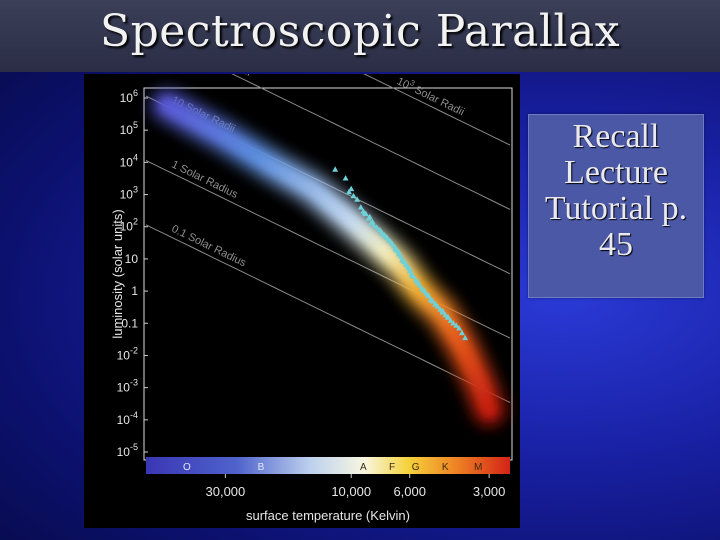 Image resolution: width=720 pixels, height=540 pixels. Describe the element at coordinates (218, 76) in the screenshot. I see `radius-line-label: 102 Solar Radii` at that location.